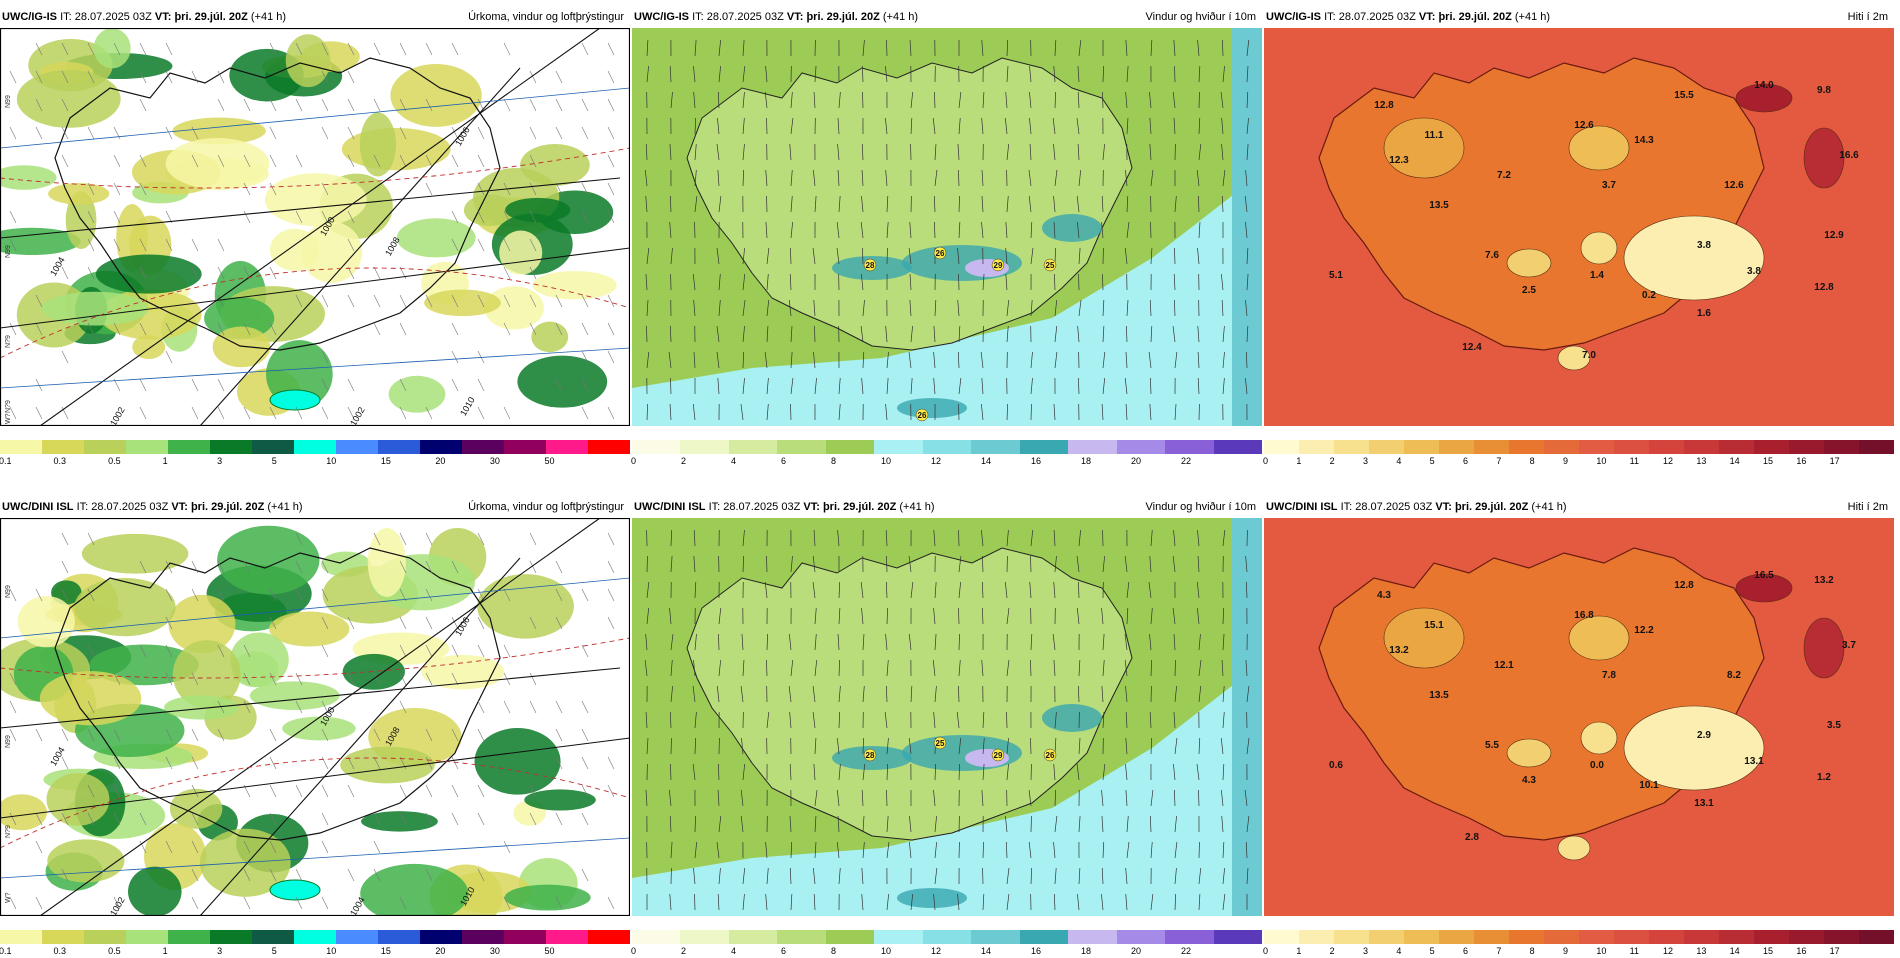 The image size is (1900, 958). I want to click on temp-value-label: 10.1, so click(1649, 785).